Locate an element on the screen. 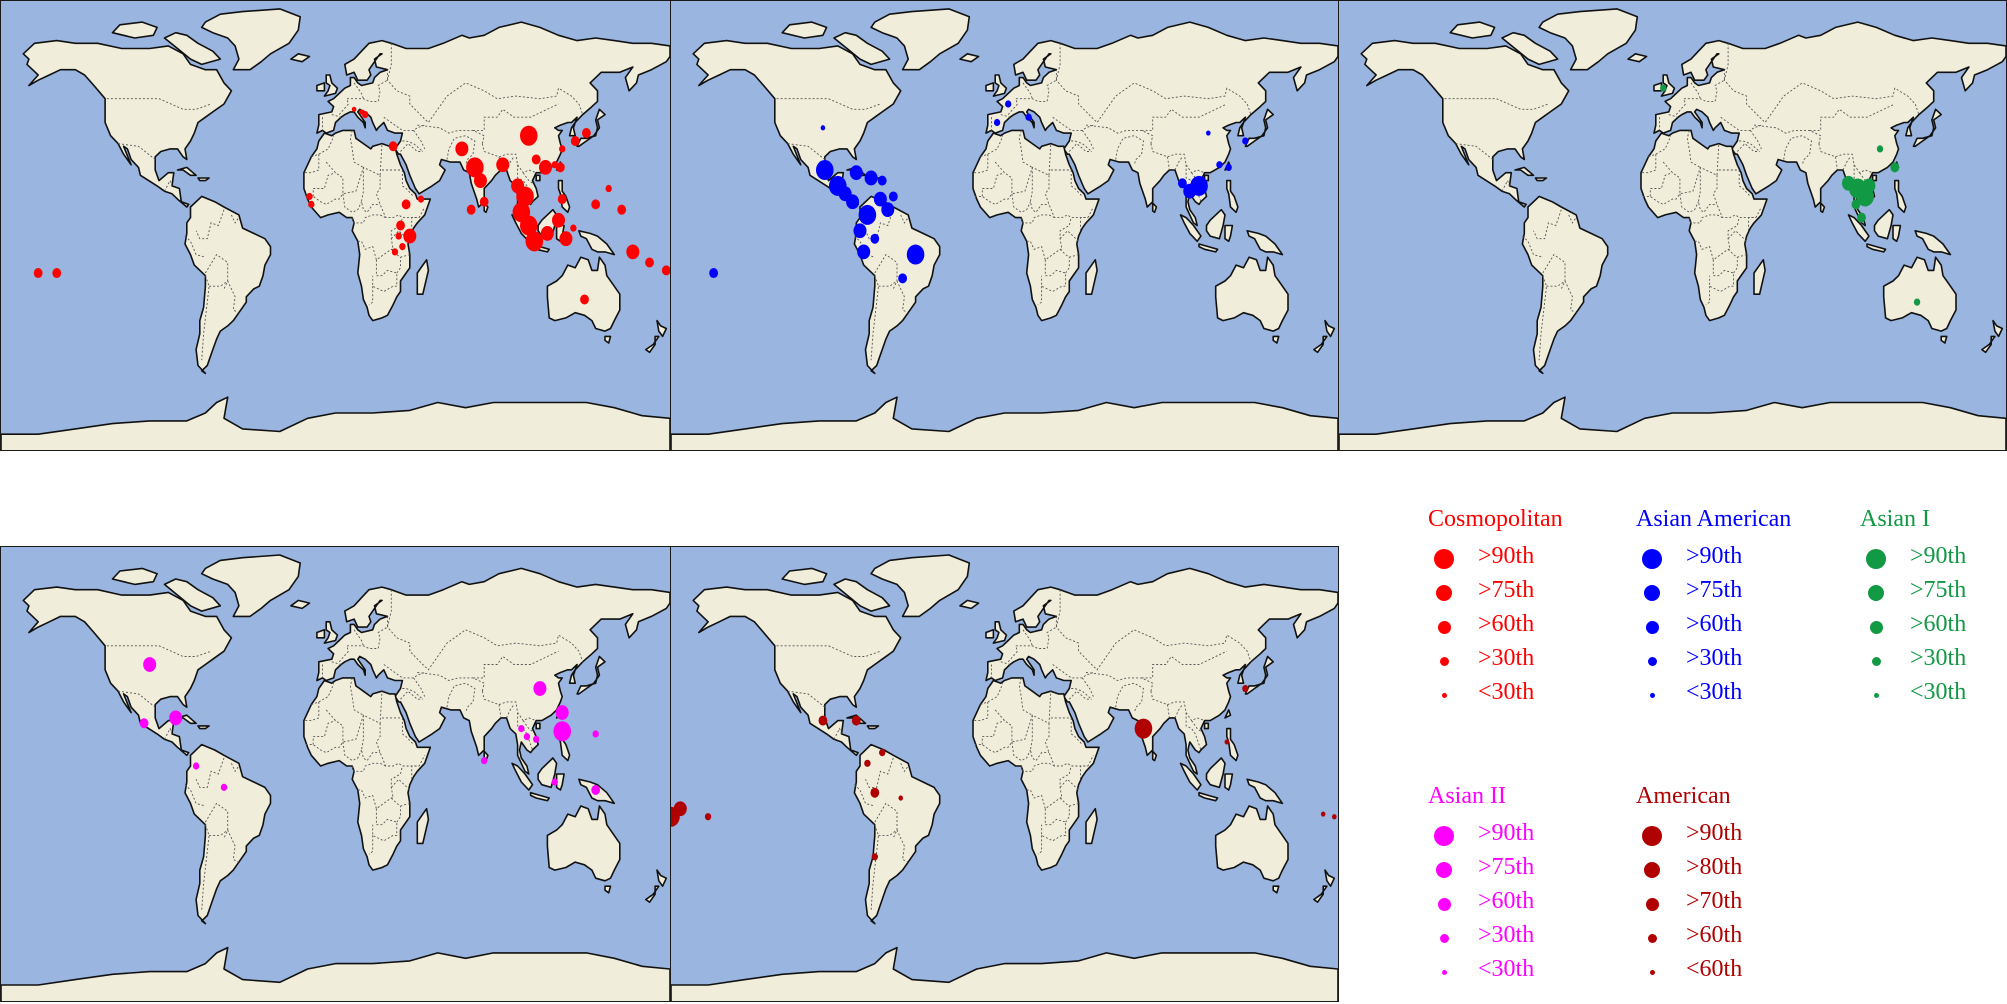 Image resolution: width=2007 pixels, height=1004 pixels. legend-title: Cosmopolitan is located at coordinates (1495, 519).